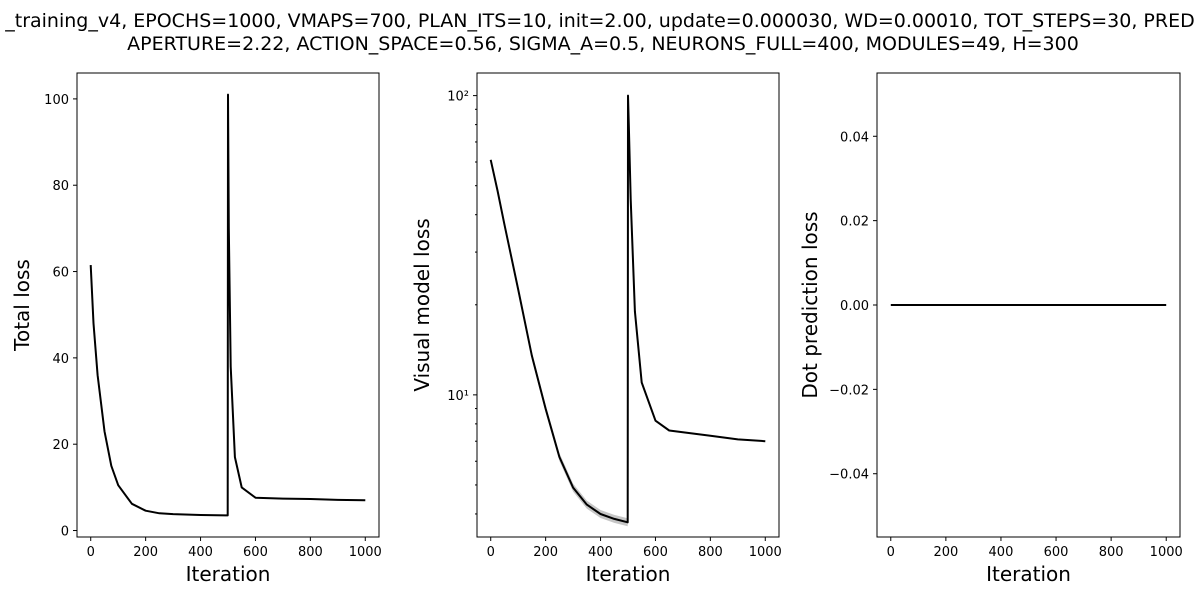 Image resolution: width=1200 pixels, height=600 pixels. I want to click on y-tick-label: 10¹, so click(458, 396).